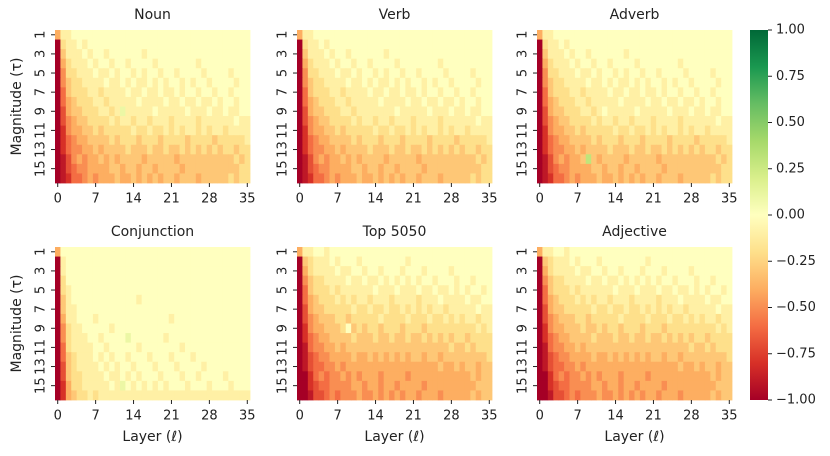 The height and width of the screenshot is (456, 830). What do you see at coordinates (153, 107) in the screenshot?
I see `heatmap-panel` at bounding box center [153, 107].